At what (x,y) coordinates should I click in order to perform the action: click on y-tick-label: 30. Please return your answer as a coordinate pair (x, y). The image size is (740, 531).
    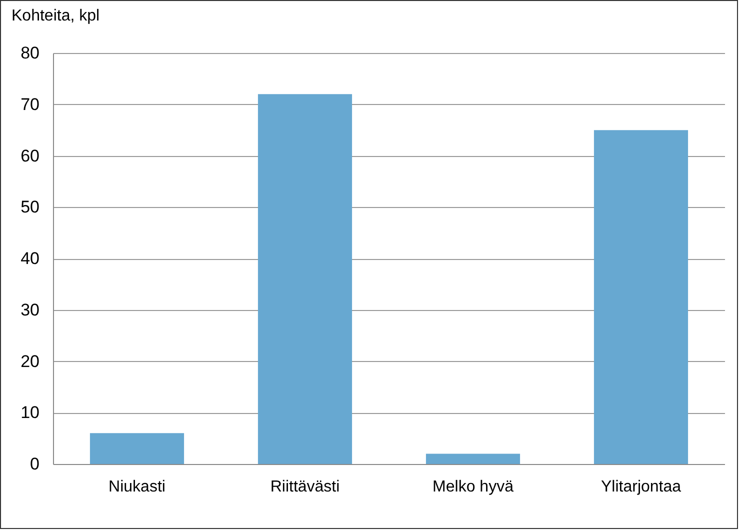
    Looking at the image, I should click on (30, 310).